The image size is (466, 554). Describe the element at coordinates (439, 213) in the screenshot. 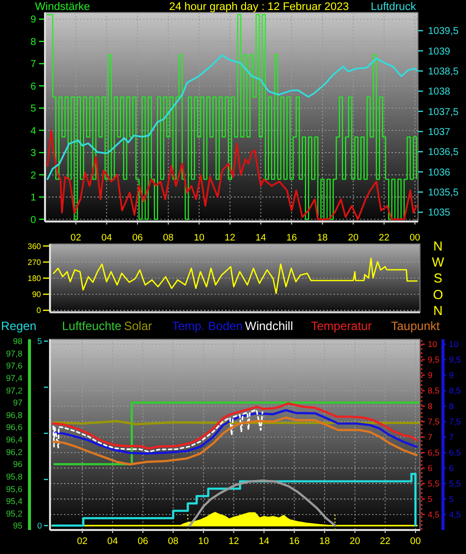

I see `y2-tick-label: 1035` at that location.